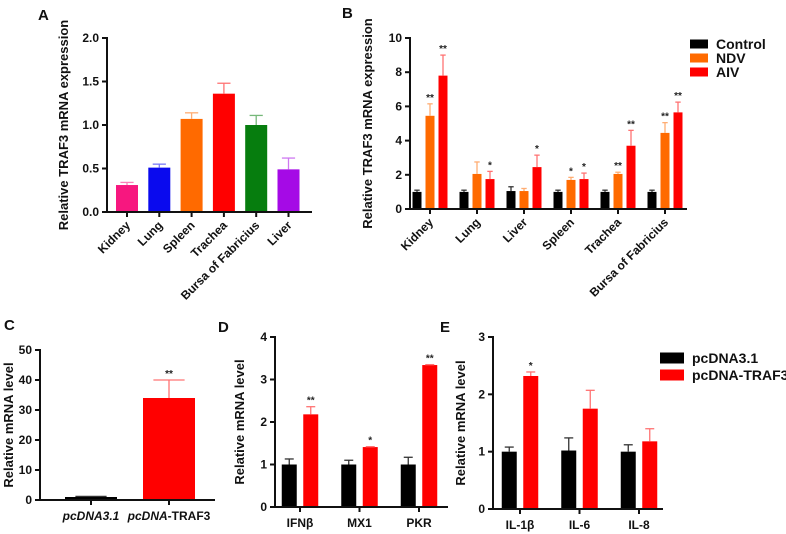 The width and height of the screenshot is (786, 534). I want to click on y-tick-label: 2.0, so click(90, 38).